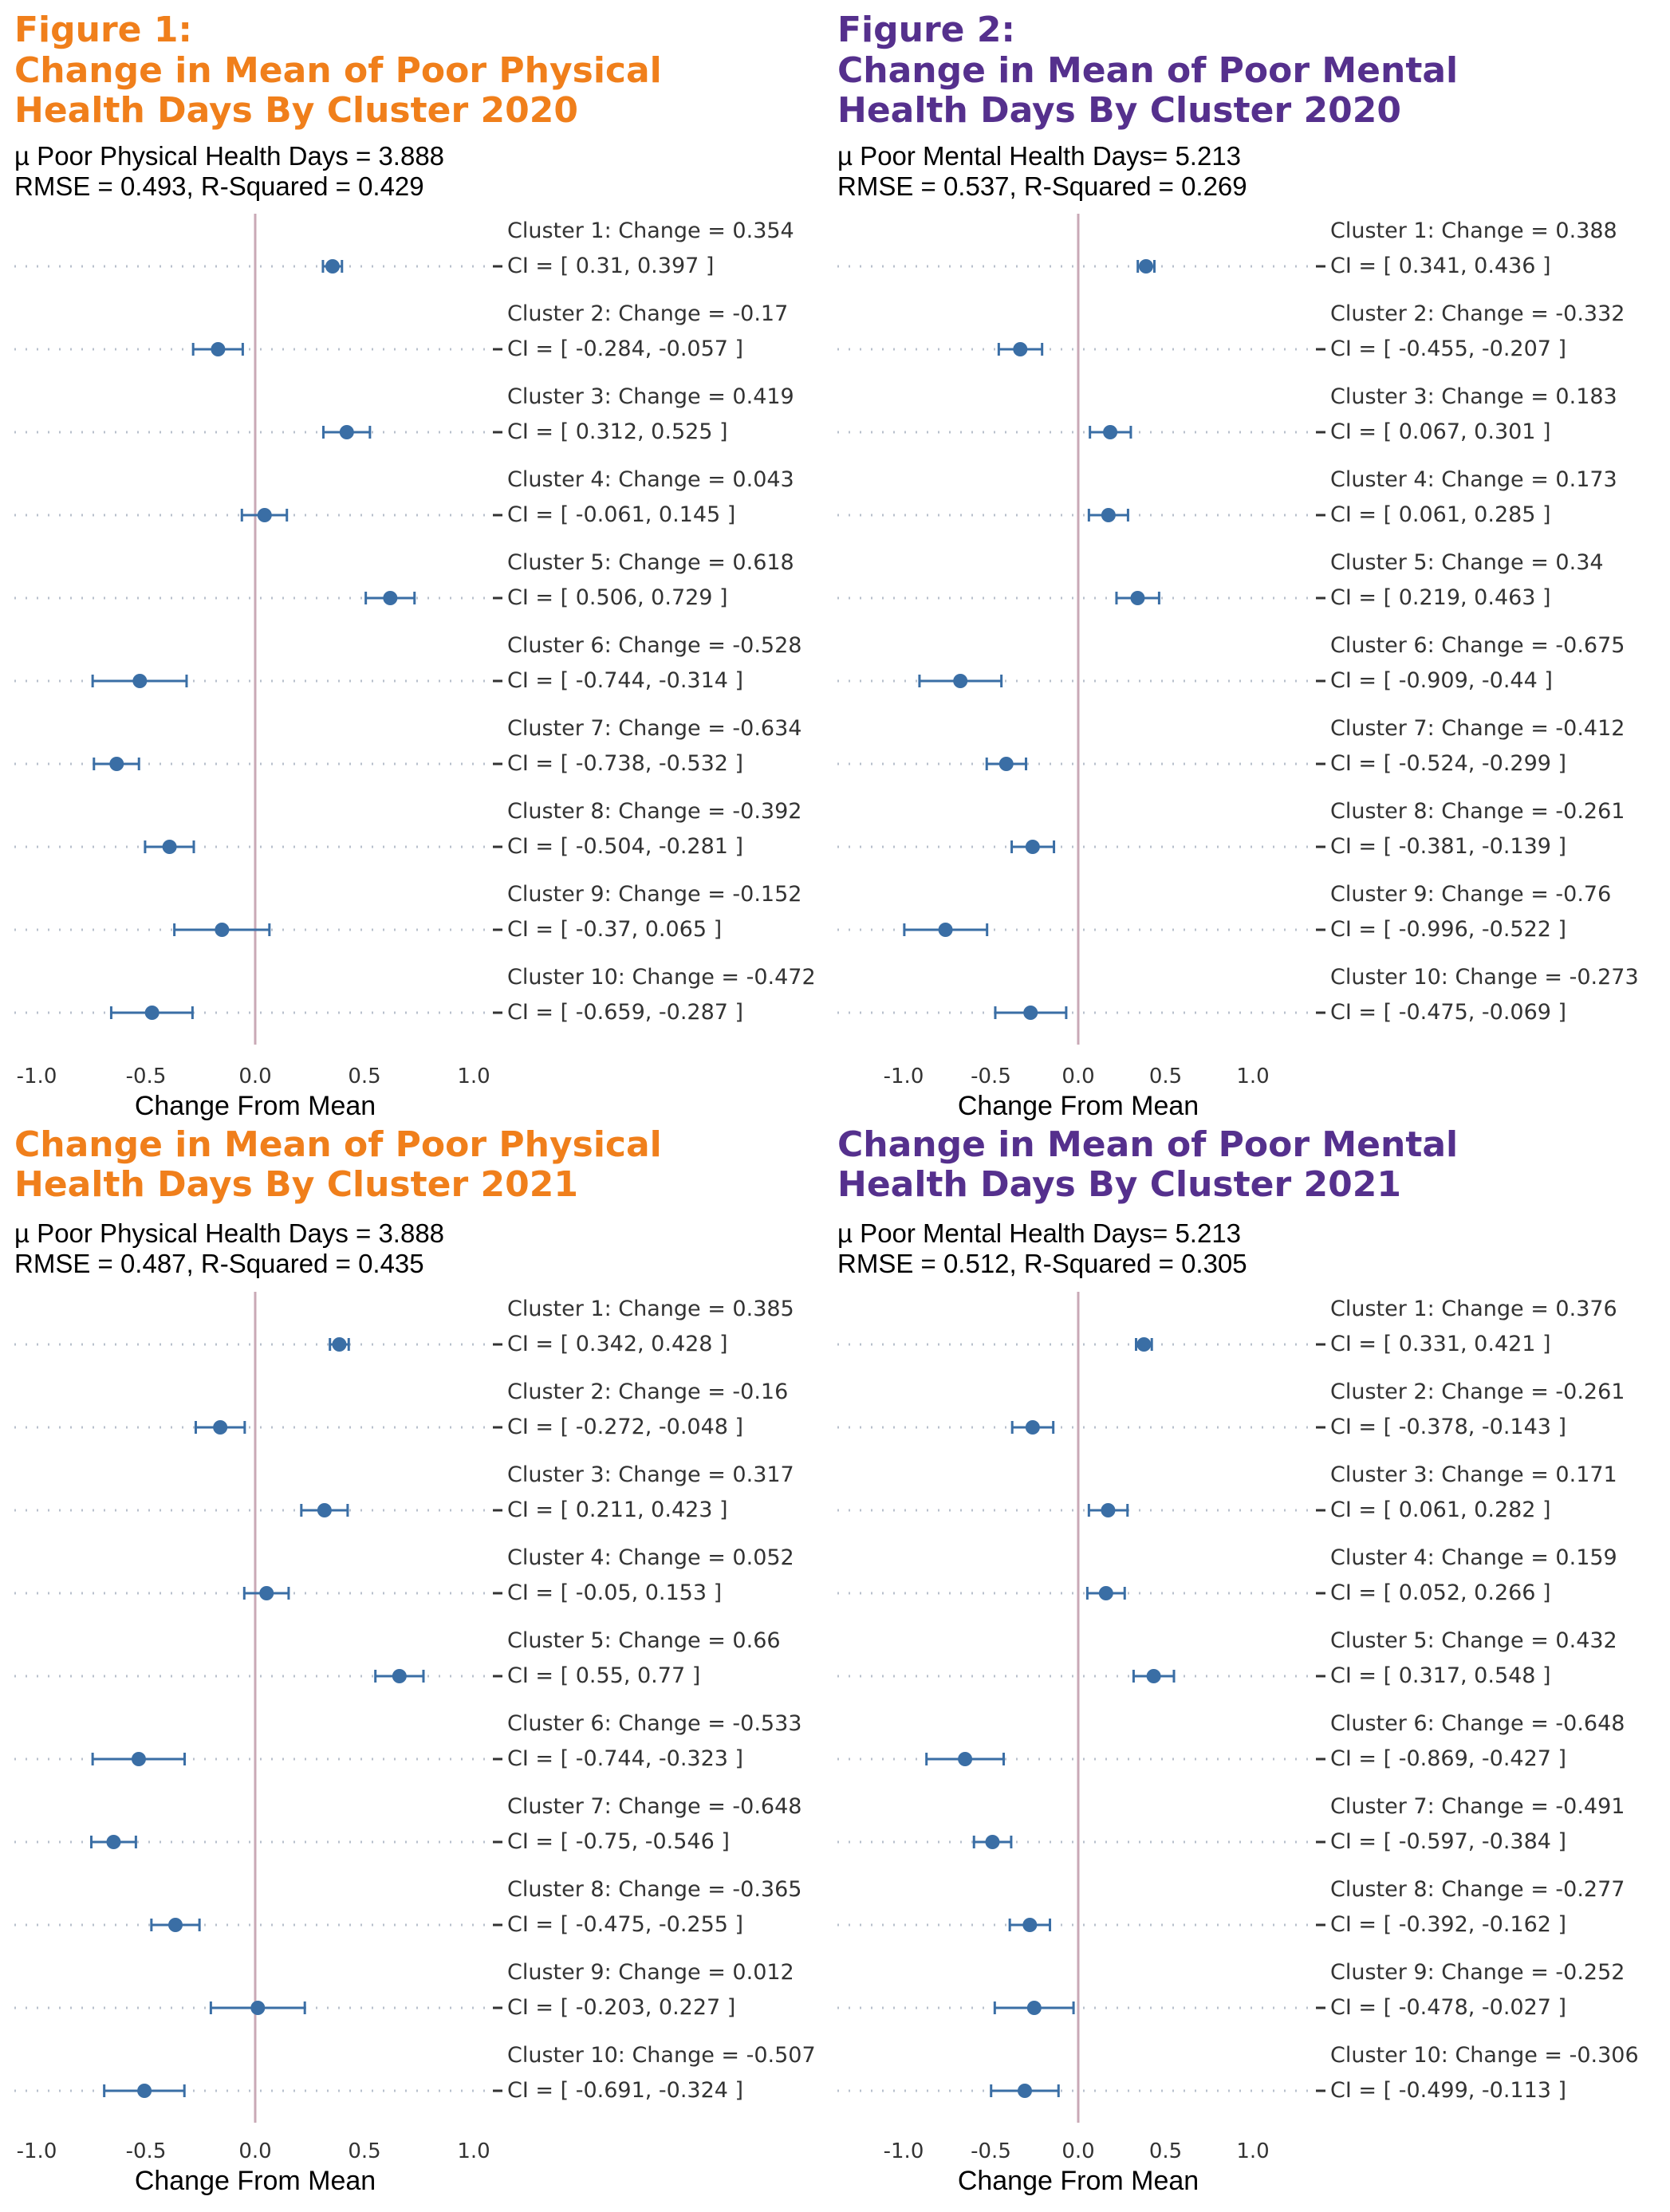  Describe the element at coordinates (1440, 431) in the screenshot. I see `cluster-ci-label: CI = [ 0.067, 0.301 ]` at that location.